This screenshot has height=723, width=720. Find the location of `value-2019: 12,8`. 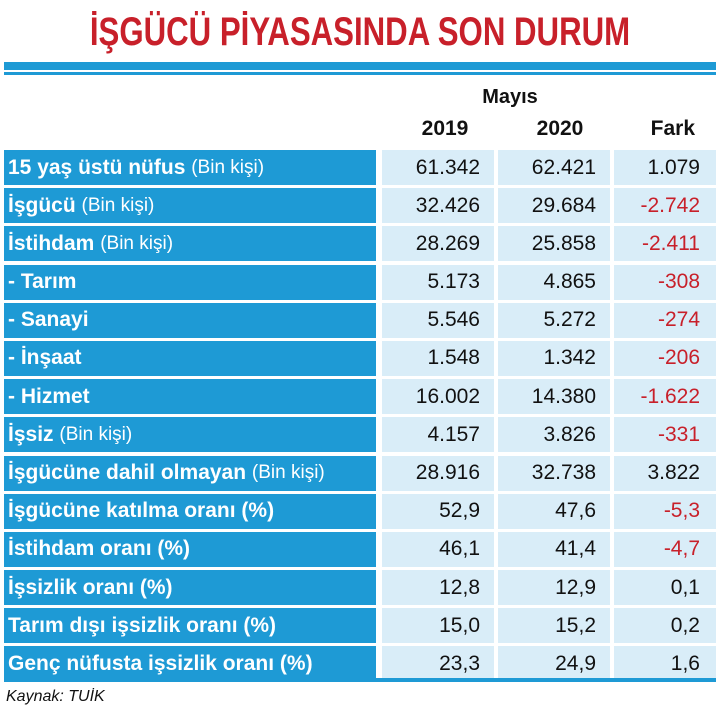

value-2019: 12,8 is located at coordinates (438, 588).